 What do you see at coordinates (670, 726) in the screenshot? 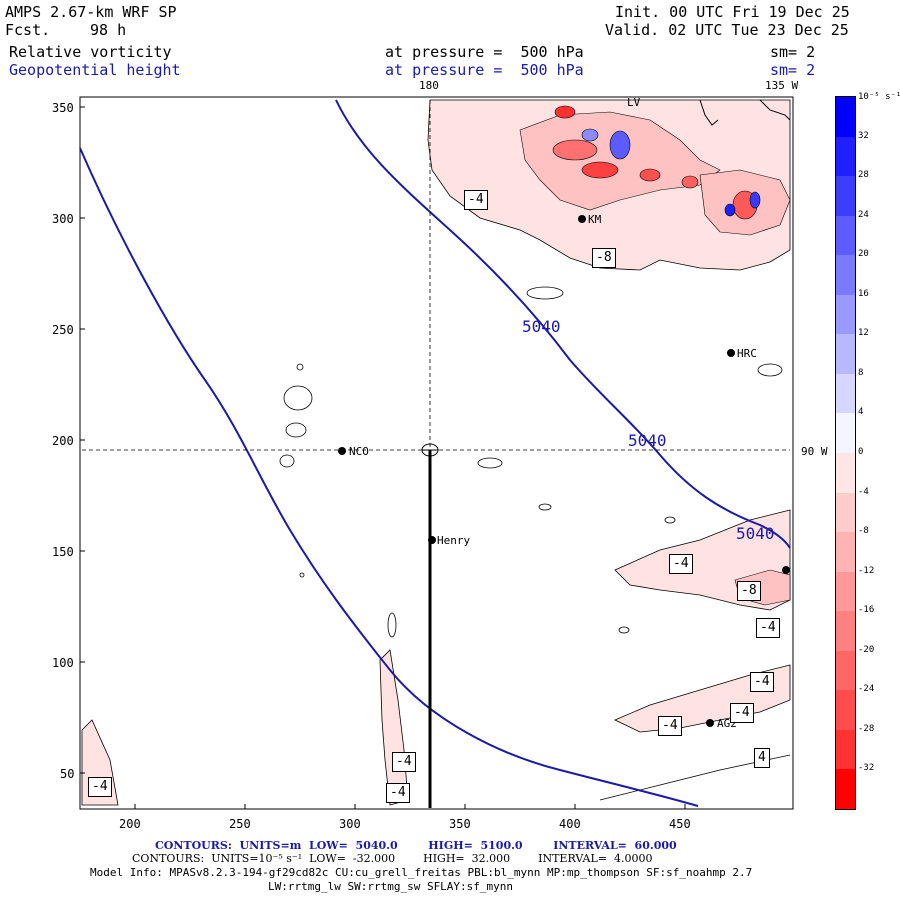
I see `vort-label-8: -4` at bounding box center [670, 726].